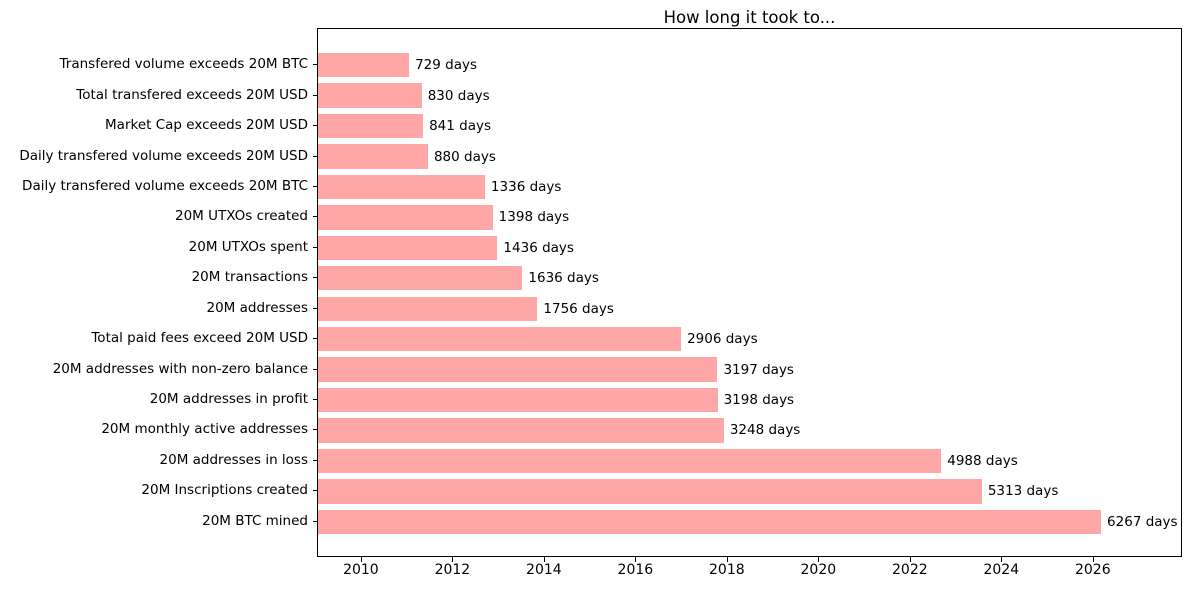 The height and width of the screenshot is (590, 1189). What do you see at coordinates (224, 490) in the screenshot?
I see `y-axis-label: 20M Inscriptions created` at bounding box center [224, 490].